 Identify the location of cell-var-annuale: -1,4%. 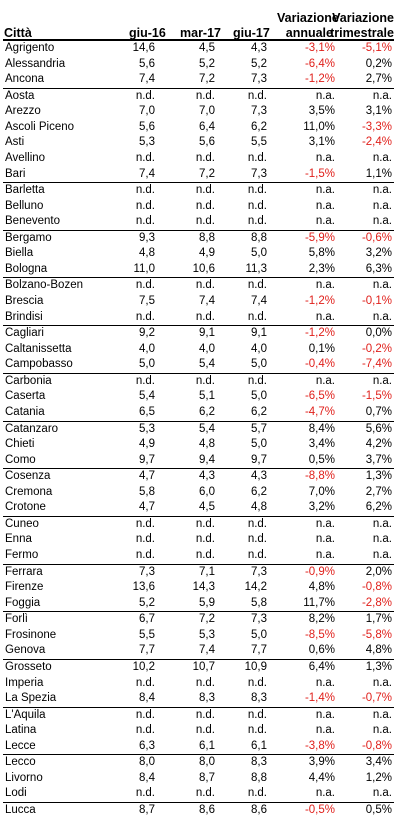
(319, 698).